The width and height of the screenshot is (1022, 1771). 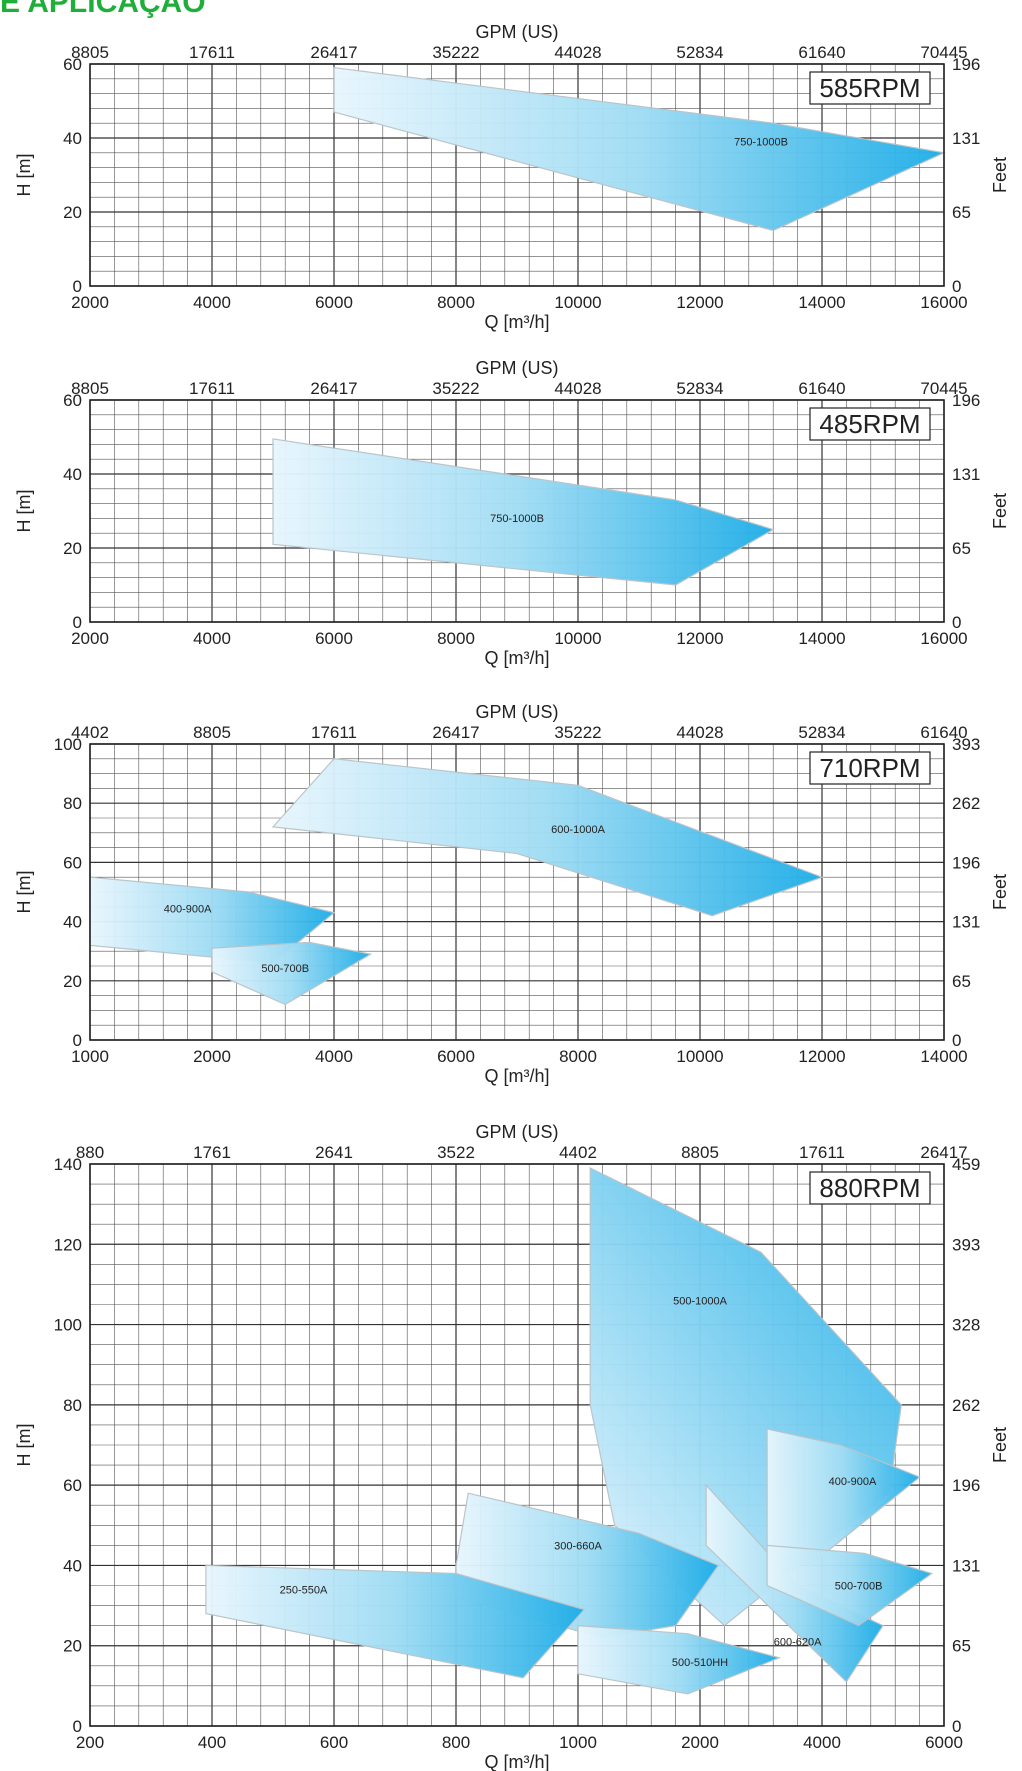 I want to click on region-label-750-1000B: 750-1000B, so click(x=761, y=142).